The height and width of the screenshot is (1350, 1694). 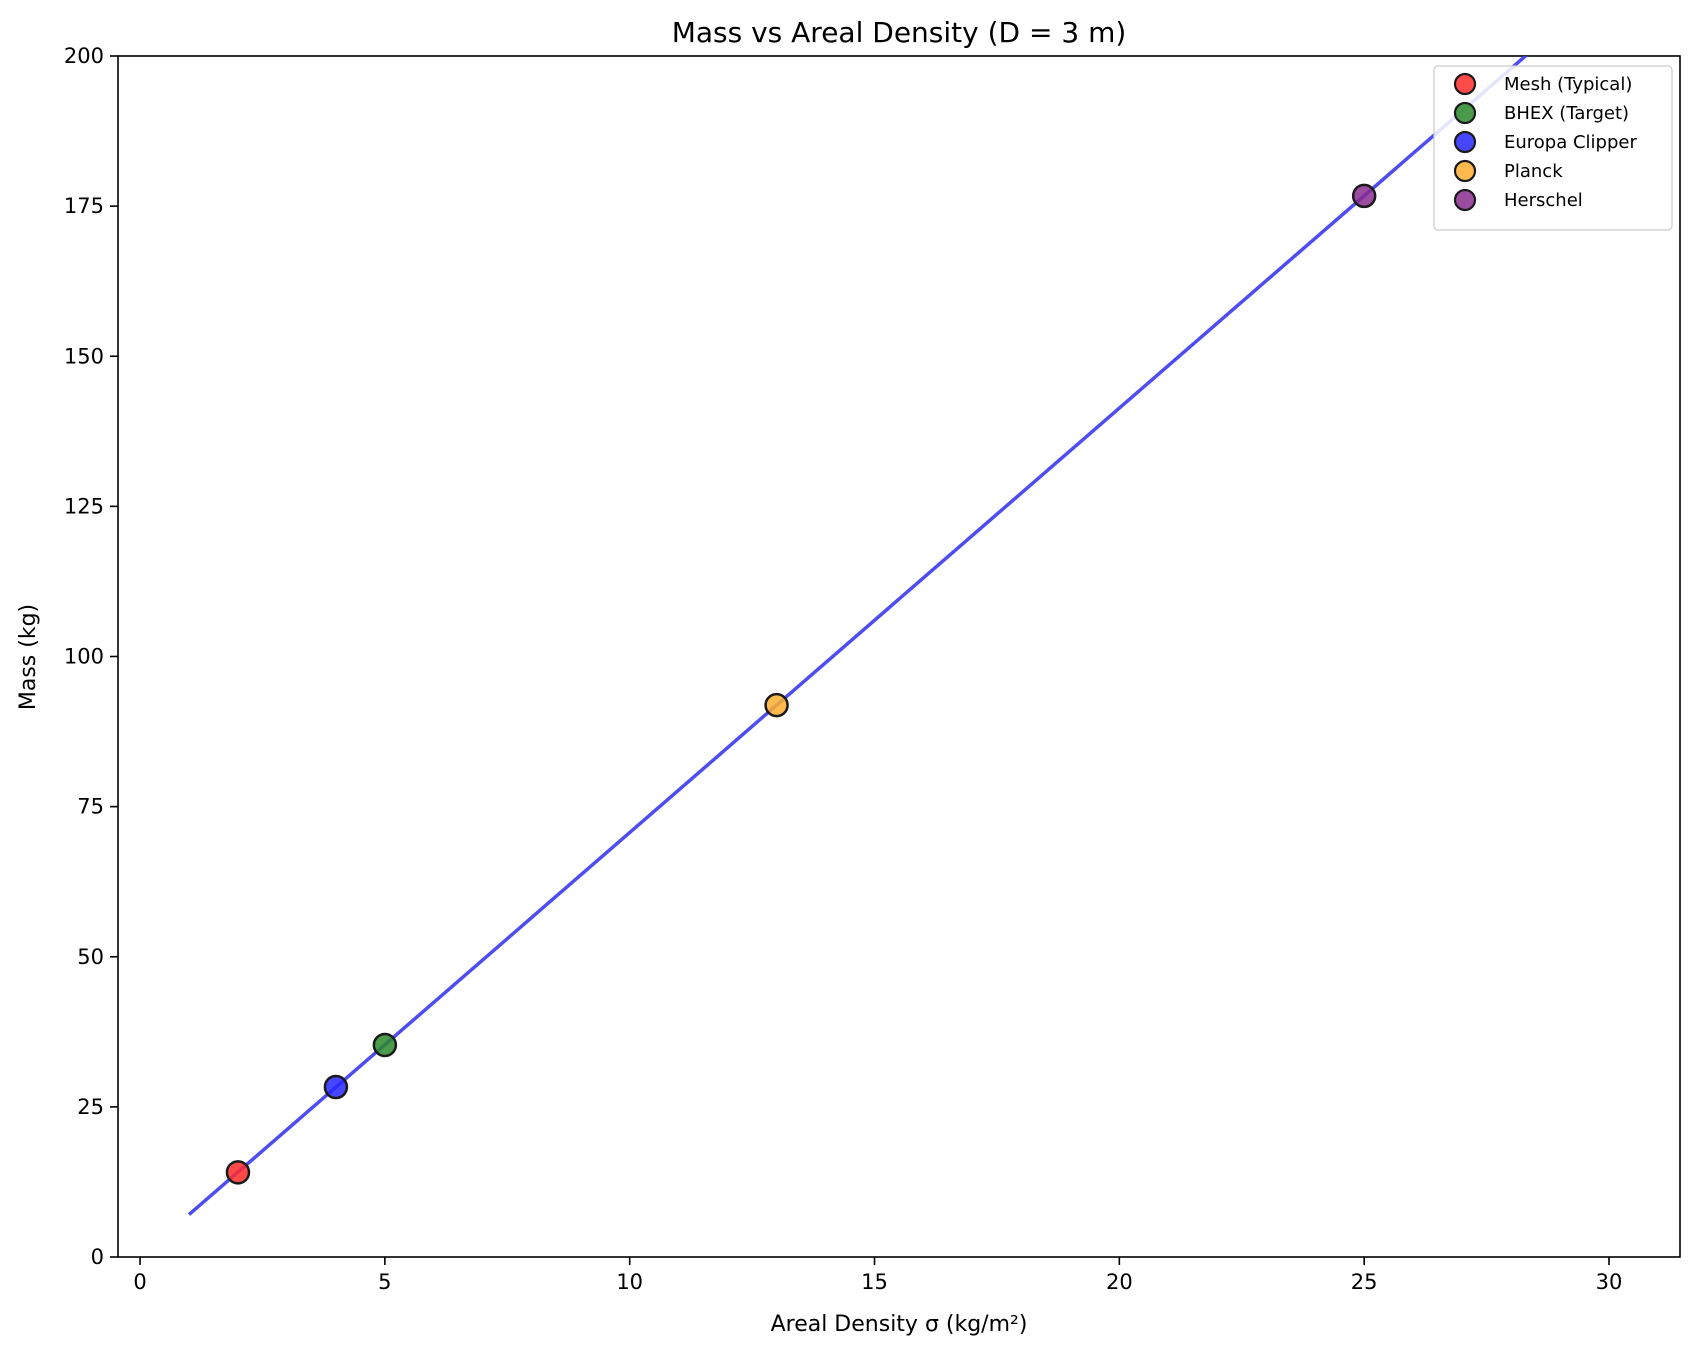 I want to click on legend-box, so click(x=1553, y=148).